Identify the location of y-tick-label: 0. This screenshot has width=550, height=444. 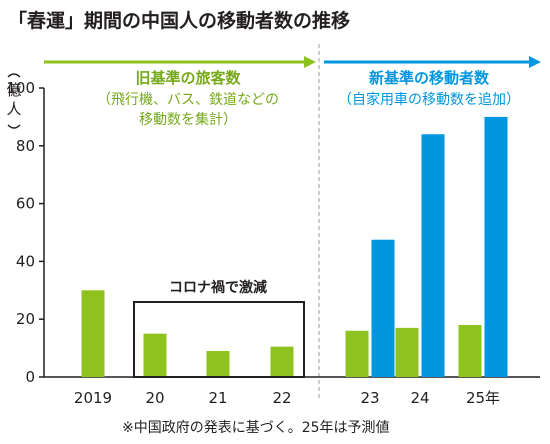
(30, 377).